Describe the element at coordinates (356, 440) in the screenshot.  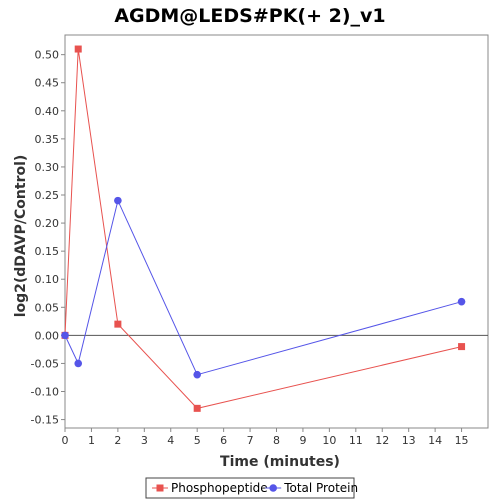
I see `x-tick-label: 11` at that location.